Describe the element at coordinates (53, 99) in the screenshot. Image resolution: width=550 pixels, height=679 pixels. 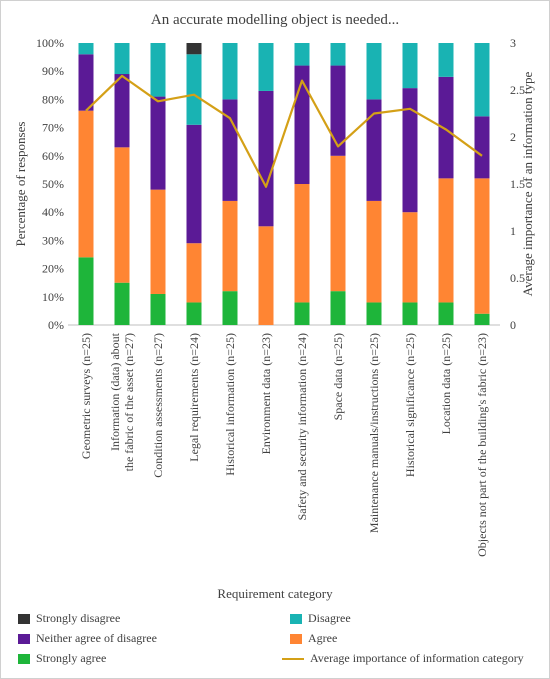
I see `y-tick-label: 80%` at that location.